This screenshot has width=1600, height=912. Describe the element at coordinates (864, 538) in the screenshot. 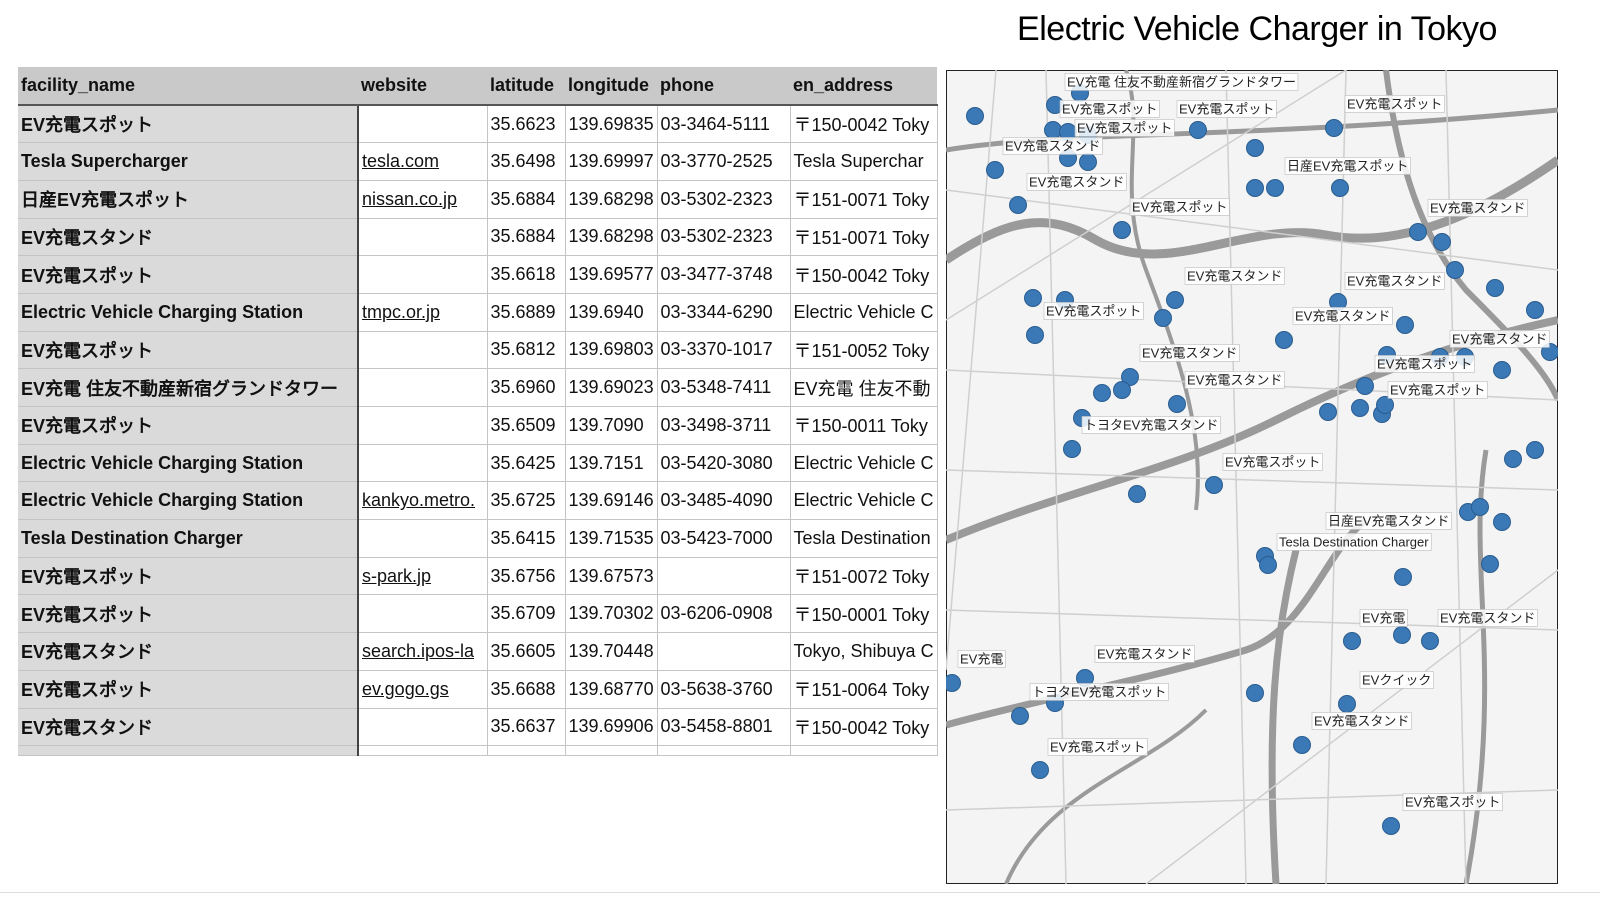

I see `table-cell: Tesla Destination` at that location.